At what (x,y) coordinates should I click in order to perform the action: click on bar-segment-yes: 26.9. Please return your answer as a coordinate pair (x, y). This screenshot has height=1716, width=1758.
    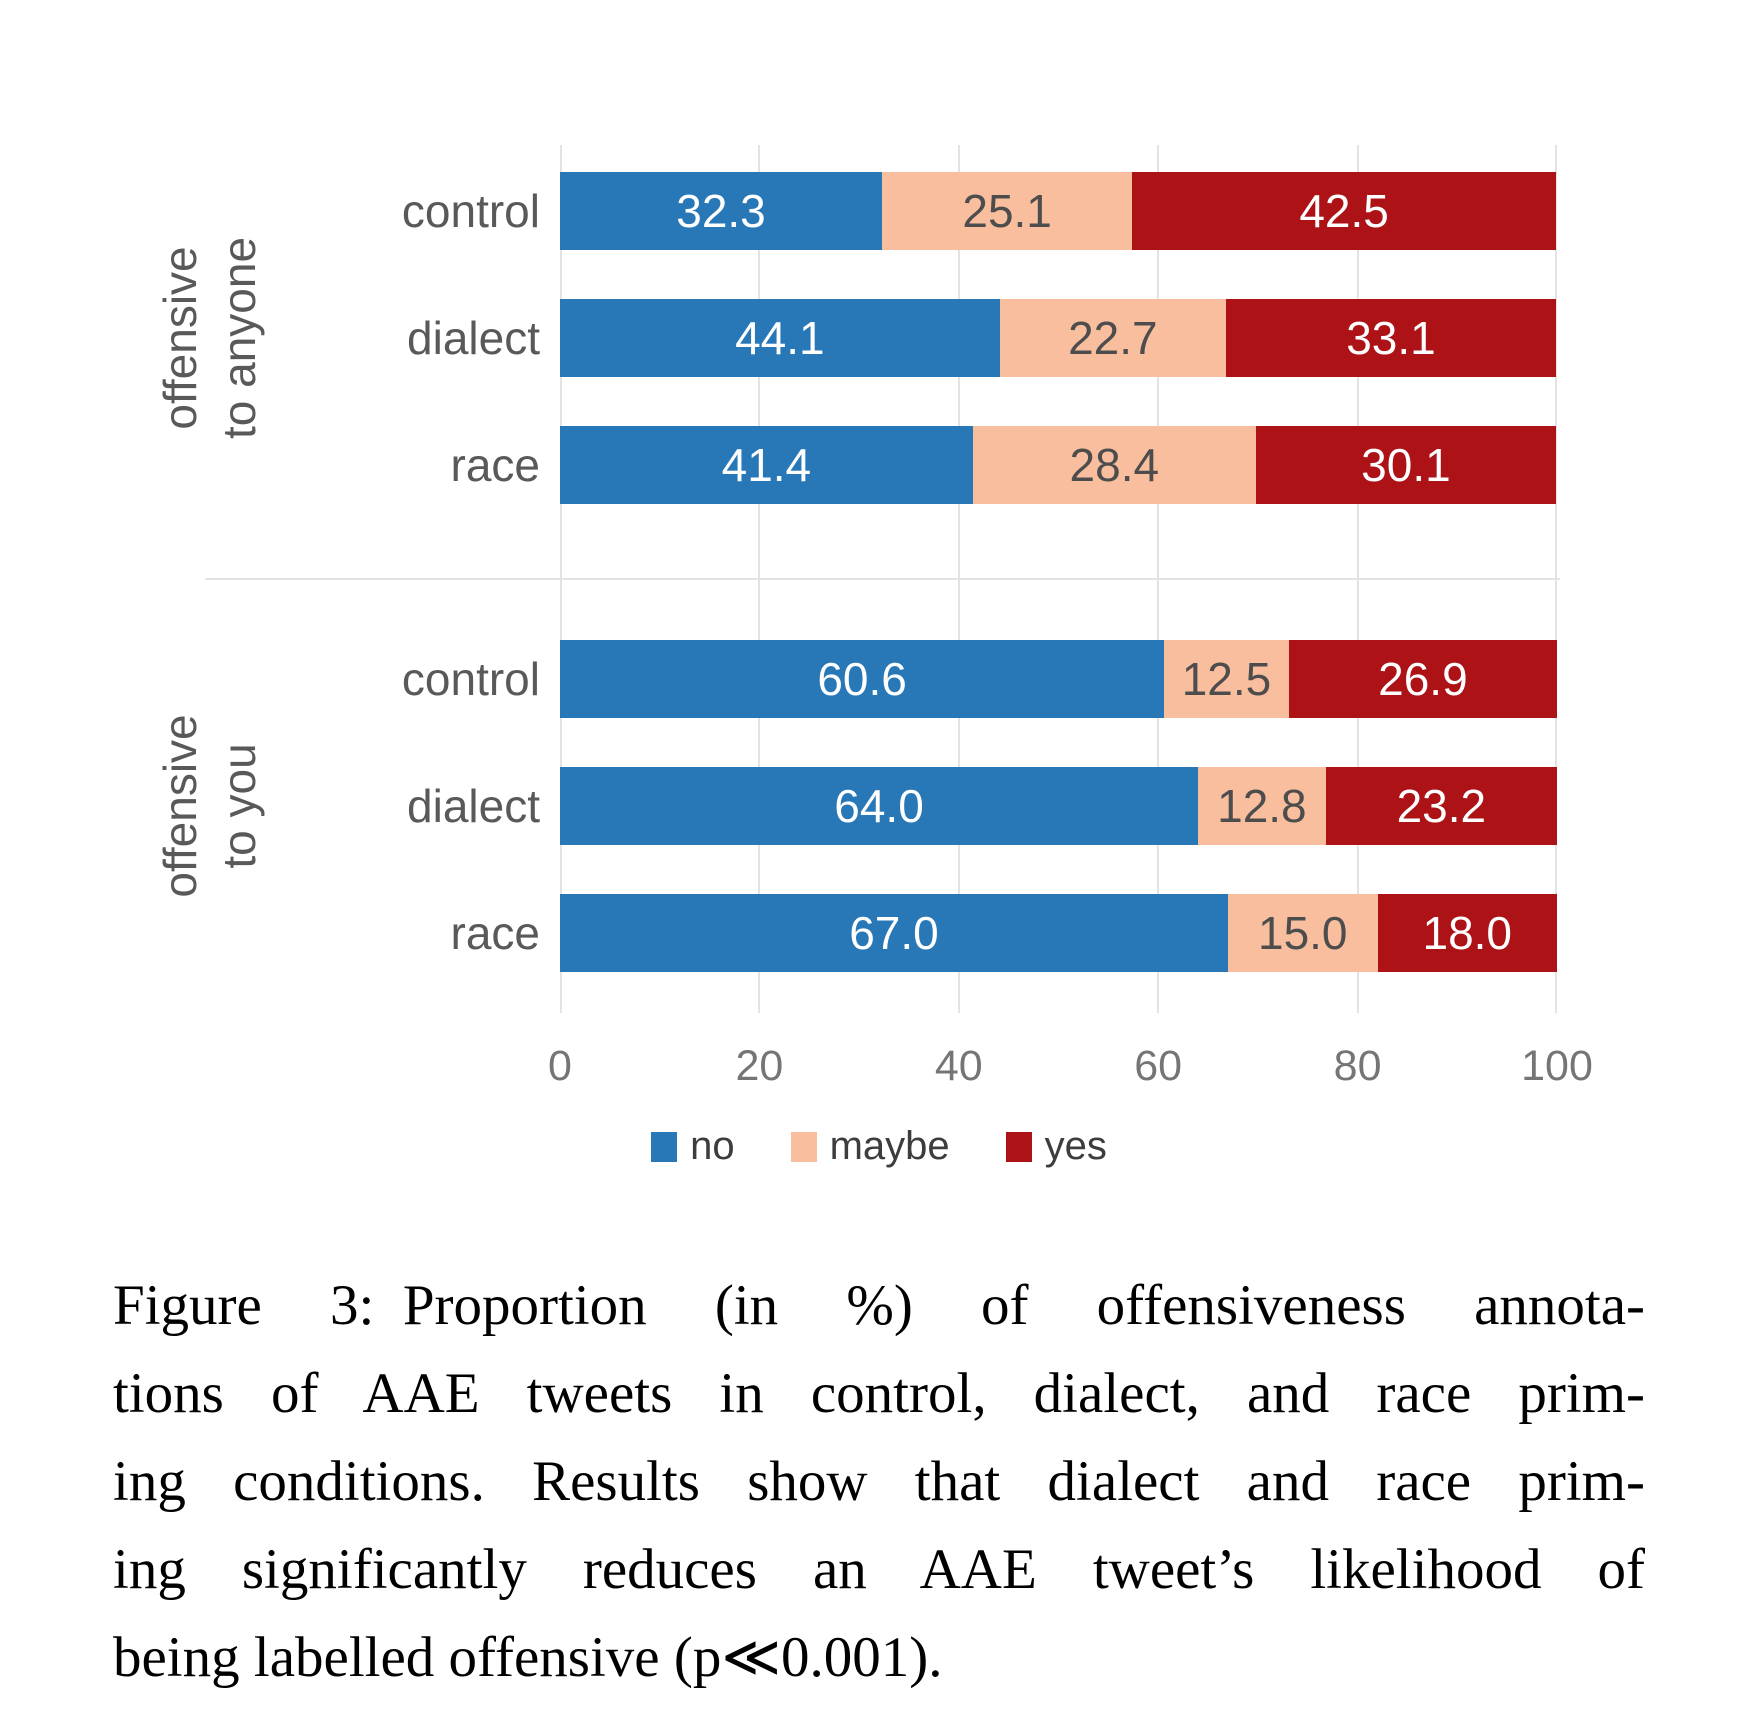
    Looking at the image, I should click on (1422, 679).